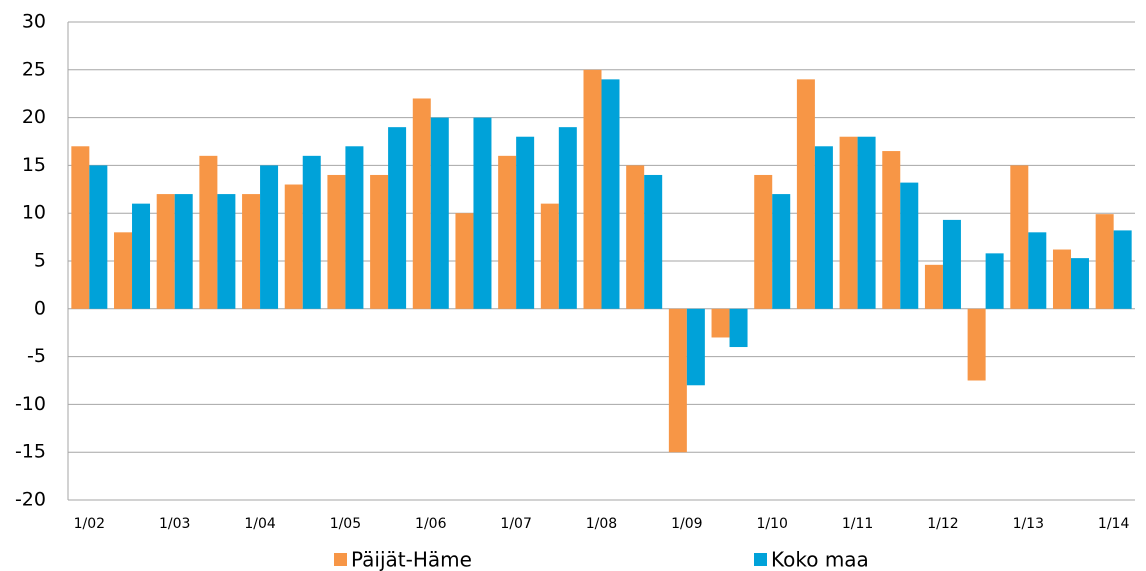 The image size is (1146, 571). I want to click on x-tick-label: 1/14, so click(1114, 524).